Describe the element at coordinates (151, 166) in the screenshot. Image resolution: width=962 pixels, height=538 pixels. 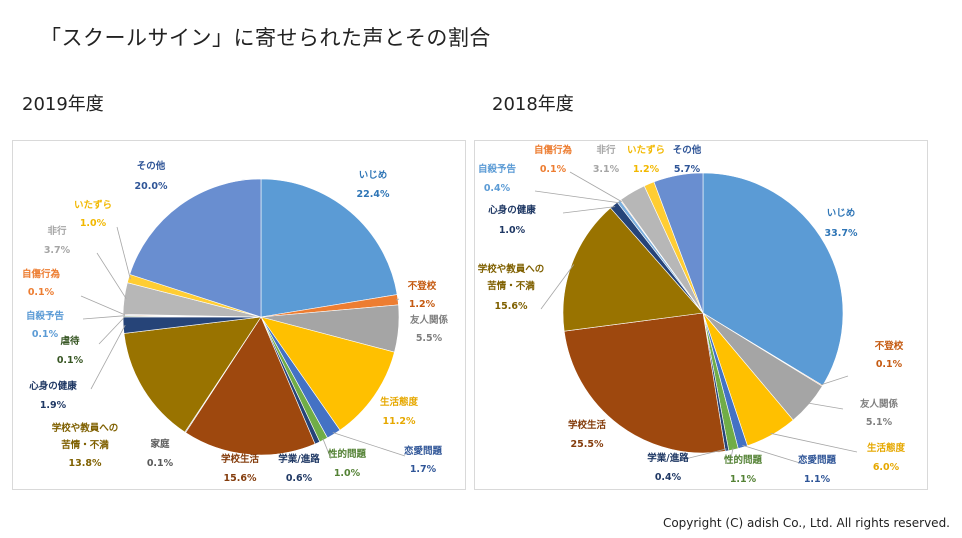
I see `category-label-17: その他` at that location.